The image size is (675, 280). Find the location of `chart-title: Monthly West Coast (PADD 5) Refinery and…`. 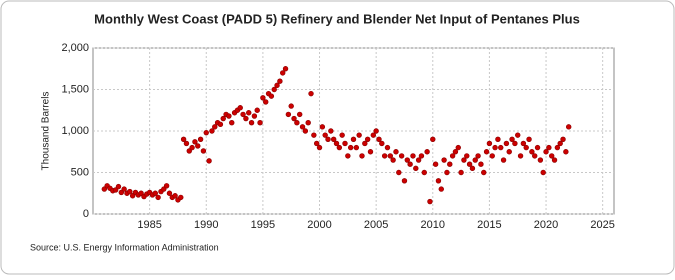

chart-title: Monthly West Coast (PADD 5) Refinery and… is located at coordinates (337, 18).